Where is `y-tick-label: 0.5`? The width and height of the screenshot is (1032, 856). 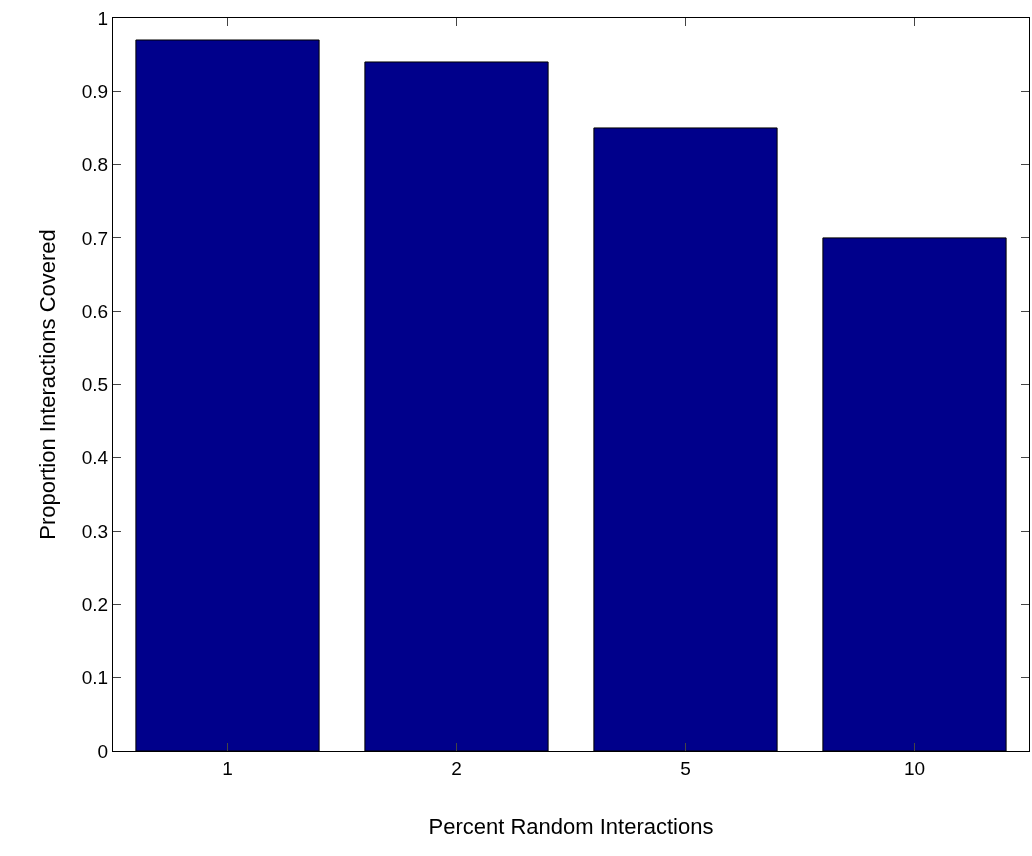
y-tick-label: 0.5 is located at coordinates (95, 385).